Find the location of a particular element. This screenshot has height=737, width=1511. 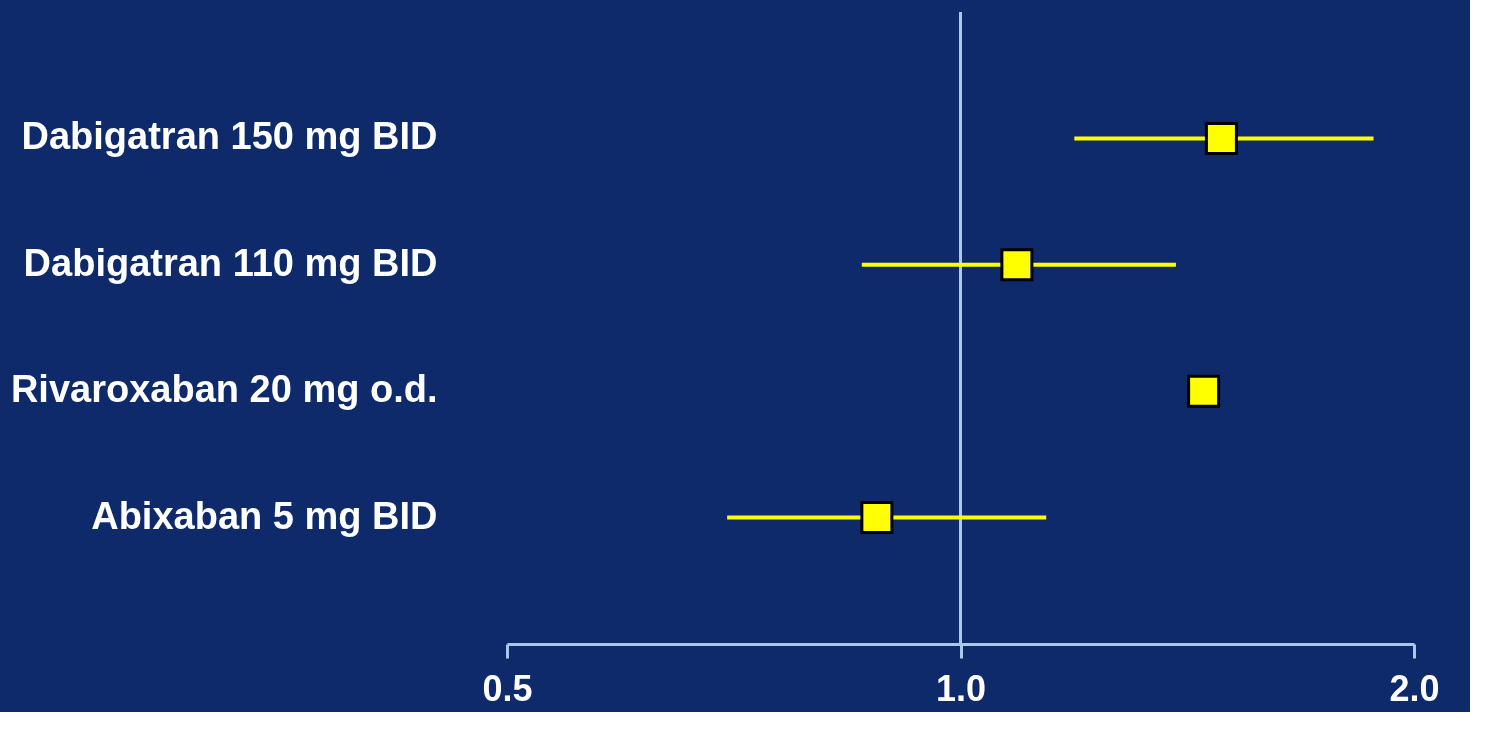

y-tick-label: Rivaroxaban 20 mg o.d. is located at coordinates (224, 389).